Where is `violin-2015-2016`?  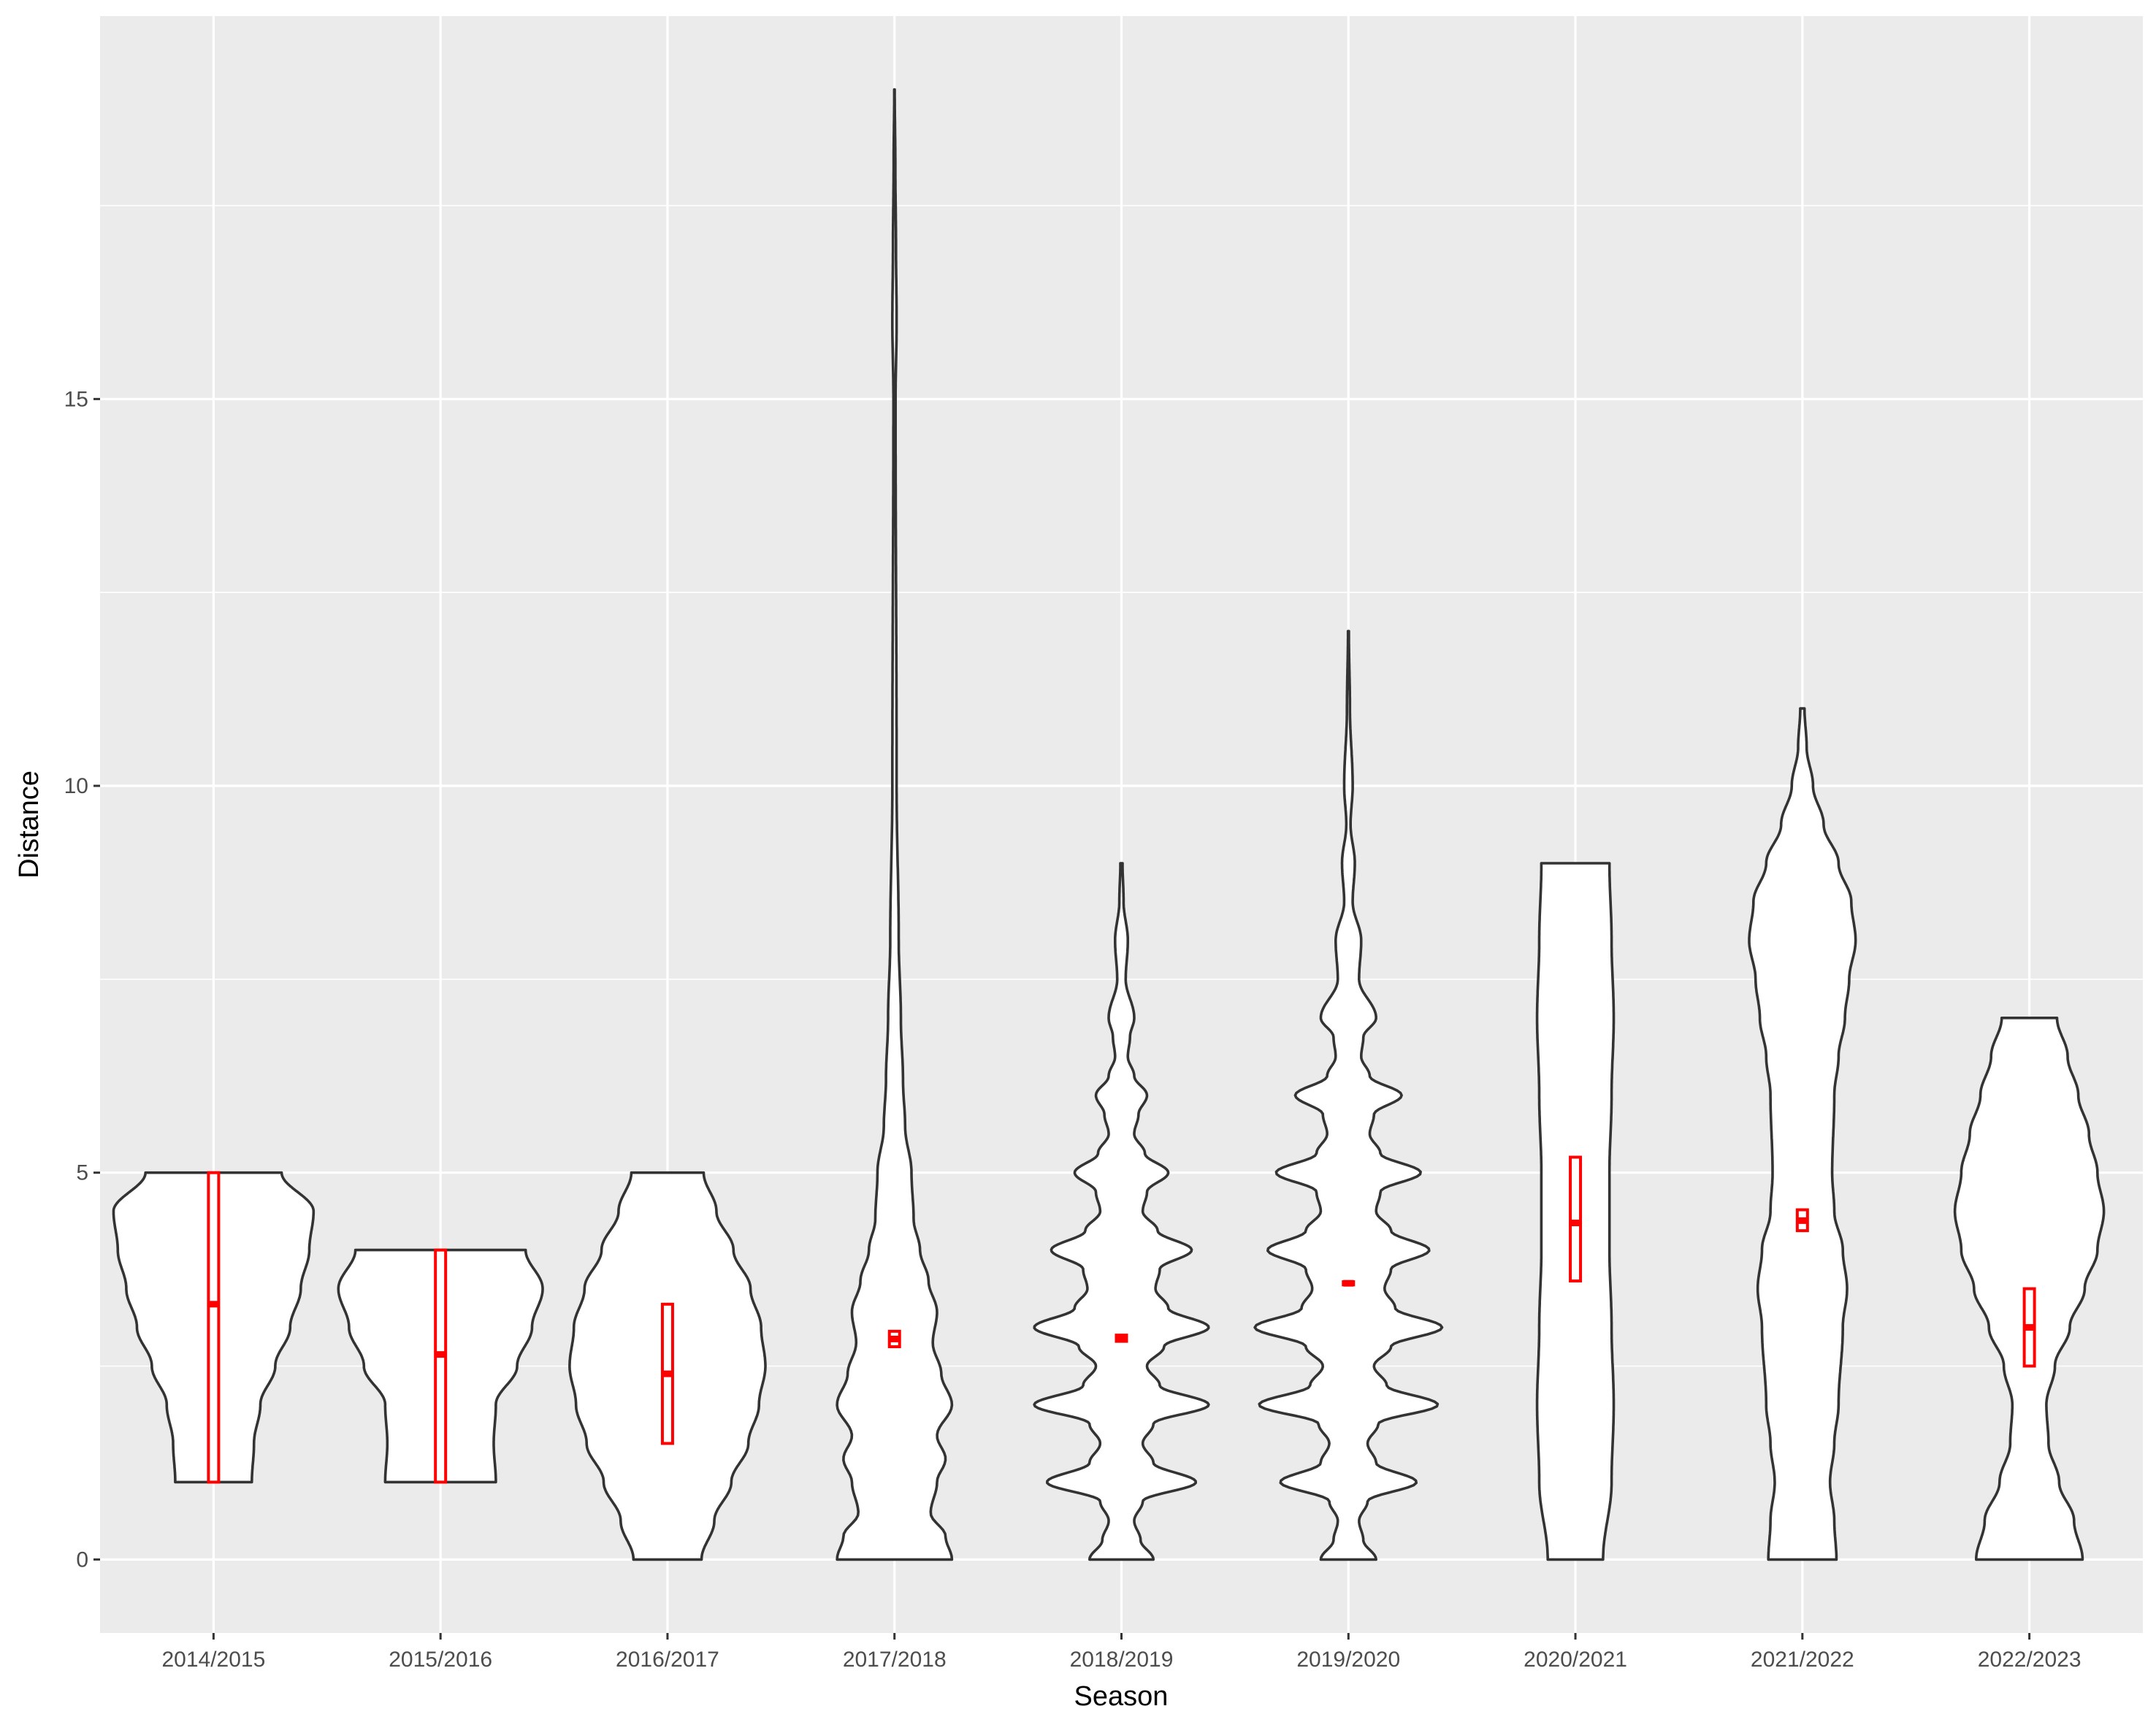 violin-2015-2016 is located at coordinates (441, 1366).